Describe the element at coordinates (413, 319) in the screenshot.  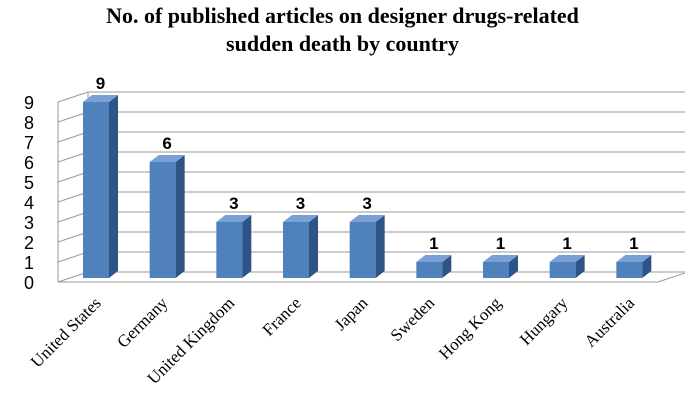
I see `category-label: Sweden` at that location.